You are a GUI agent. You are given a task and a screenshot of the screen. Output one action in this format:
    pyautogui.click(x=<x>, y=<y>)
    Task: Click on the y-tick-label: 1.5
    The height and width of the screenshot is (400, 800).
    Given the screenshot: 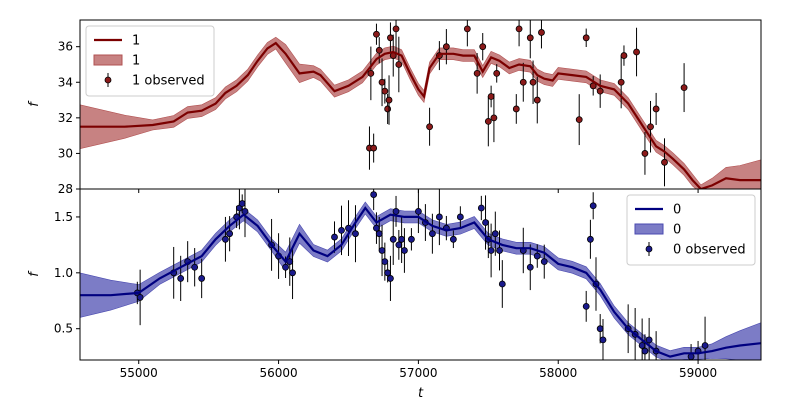 What is the action you would take?
    pyautogui.click(x=63, y=217)
    